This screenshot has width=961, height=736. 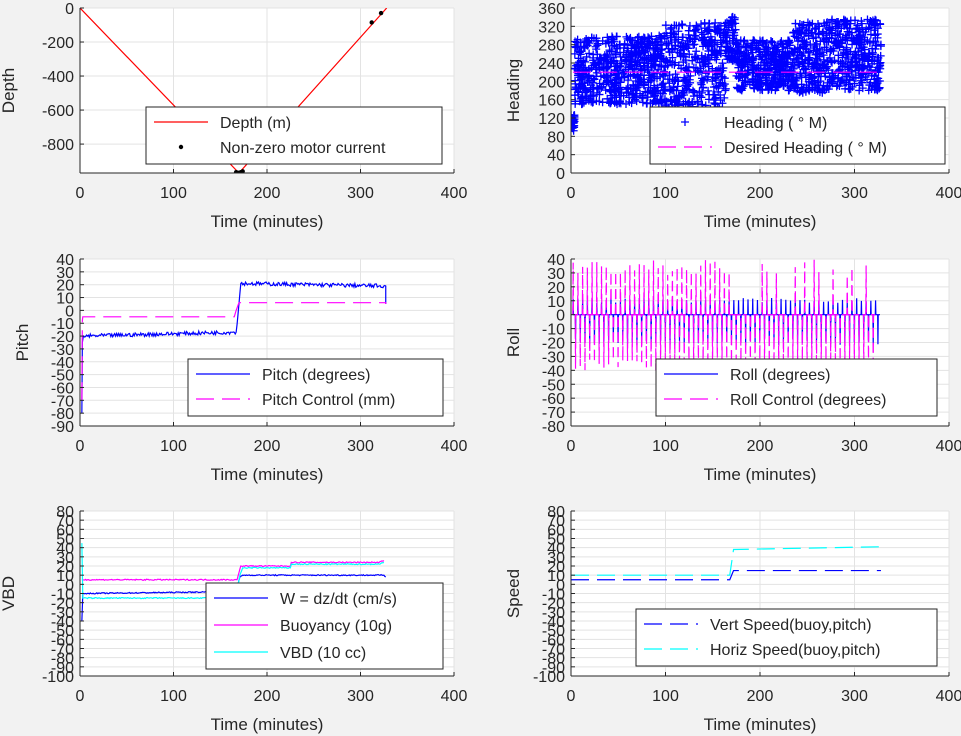 I want to click on y-tick-label: -70, so click(x=62, y=650).